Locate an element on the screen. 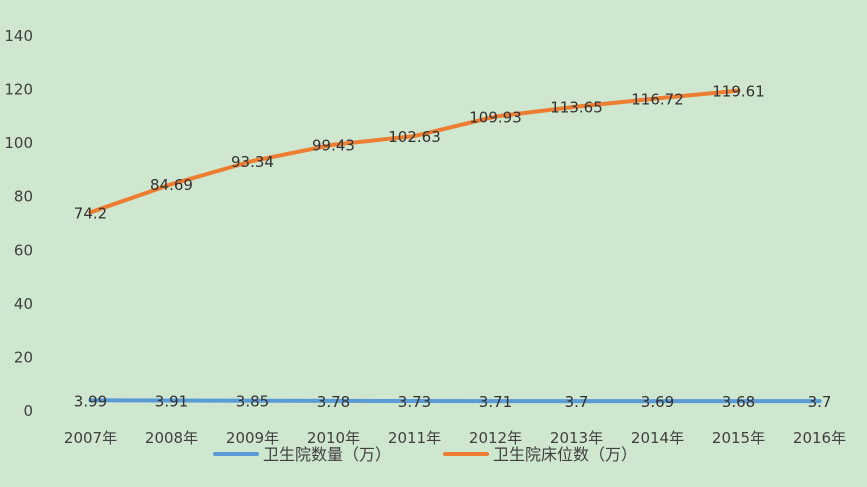 Image resolution: width=867 pixels, height=487 pixels. data-label: 102.63 is located at coordinates (414, 137).